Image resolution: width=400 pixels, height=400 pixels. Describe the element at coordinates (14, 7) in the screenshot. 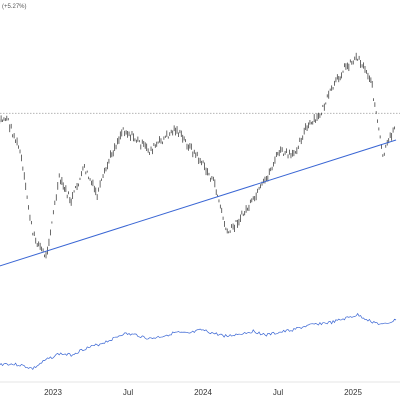

I see `change-percent-label: (+5.27%)` at that location.